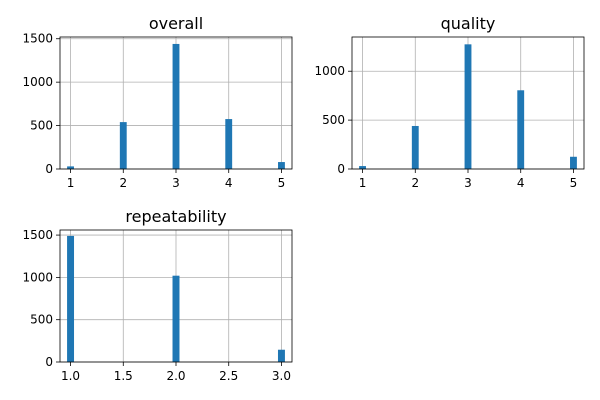 This screenshot has height=400, width=600. Describe the element at coordinates (176, 23) in the screenshot. I see `subplot-title: overall` at that location.